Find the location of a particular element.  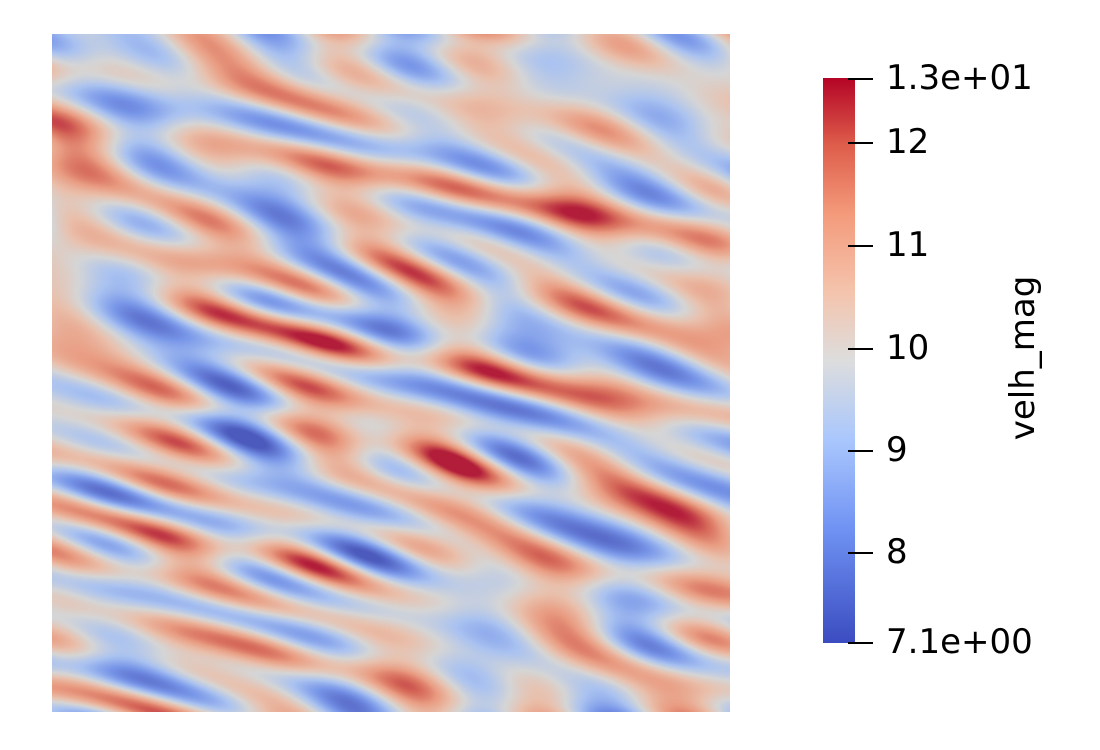

colorbar-tick-label: 8 is located at coordinates (897, 552).